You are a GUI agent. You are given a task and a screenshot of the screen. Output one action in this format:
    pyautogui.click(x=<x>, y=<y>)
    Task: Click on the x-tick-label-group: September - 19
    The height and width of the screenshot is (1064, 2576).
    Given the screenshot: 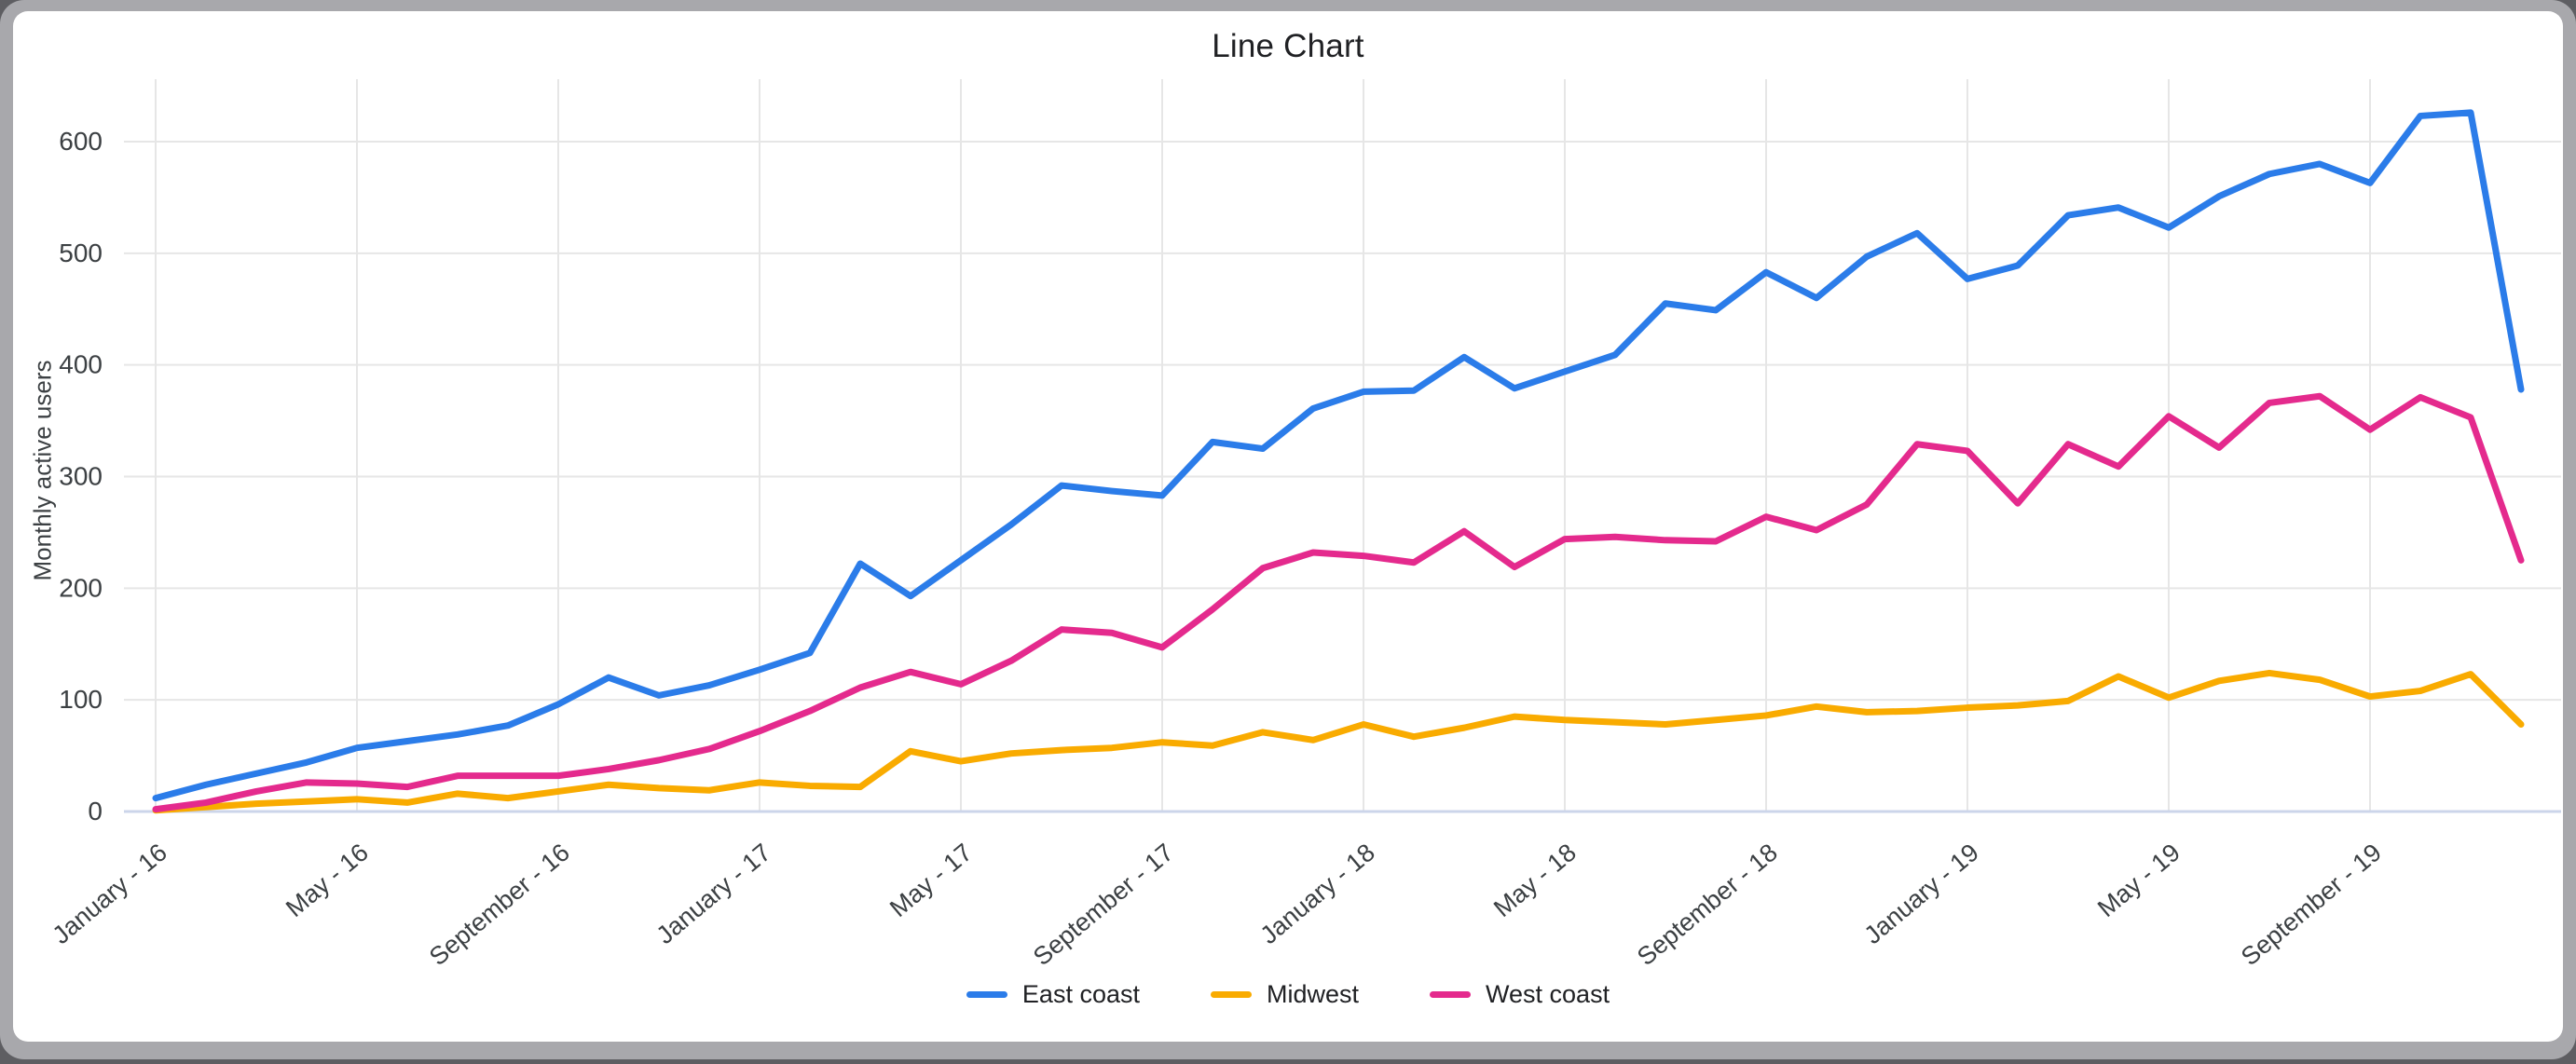 What is the action you would take?
    pyautogui.click(x=2311, y=905)
    